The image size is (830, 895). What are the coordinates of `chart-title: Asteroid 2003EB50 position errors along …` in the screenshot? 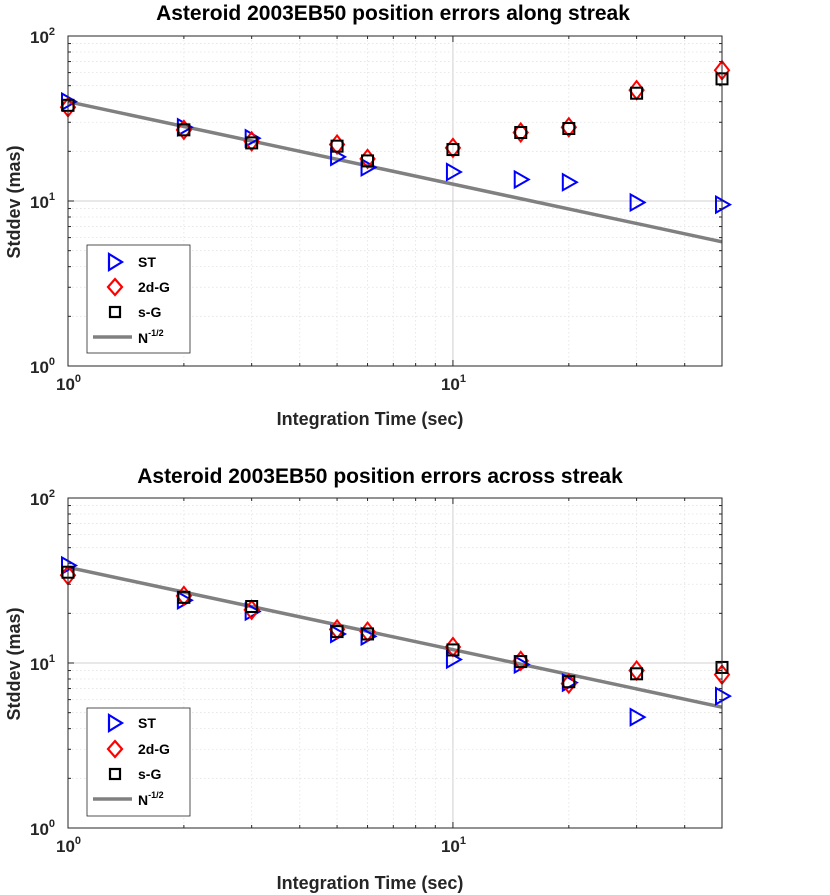 It's located at (393, 13).